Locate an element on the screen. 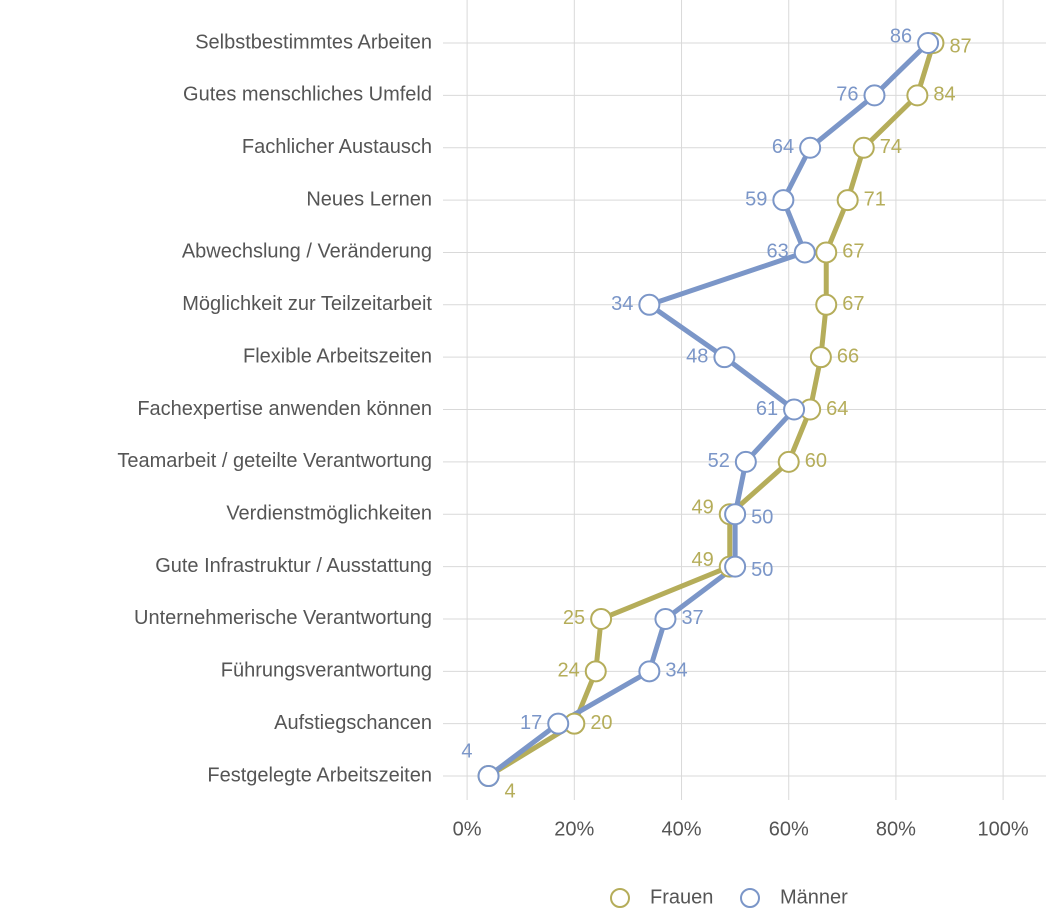  y-tick-label: Teamarbeit / geteilte Verantwortung is located at coordinates (274, 461).